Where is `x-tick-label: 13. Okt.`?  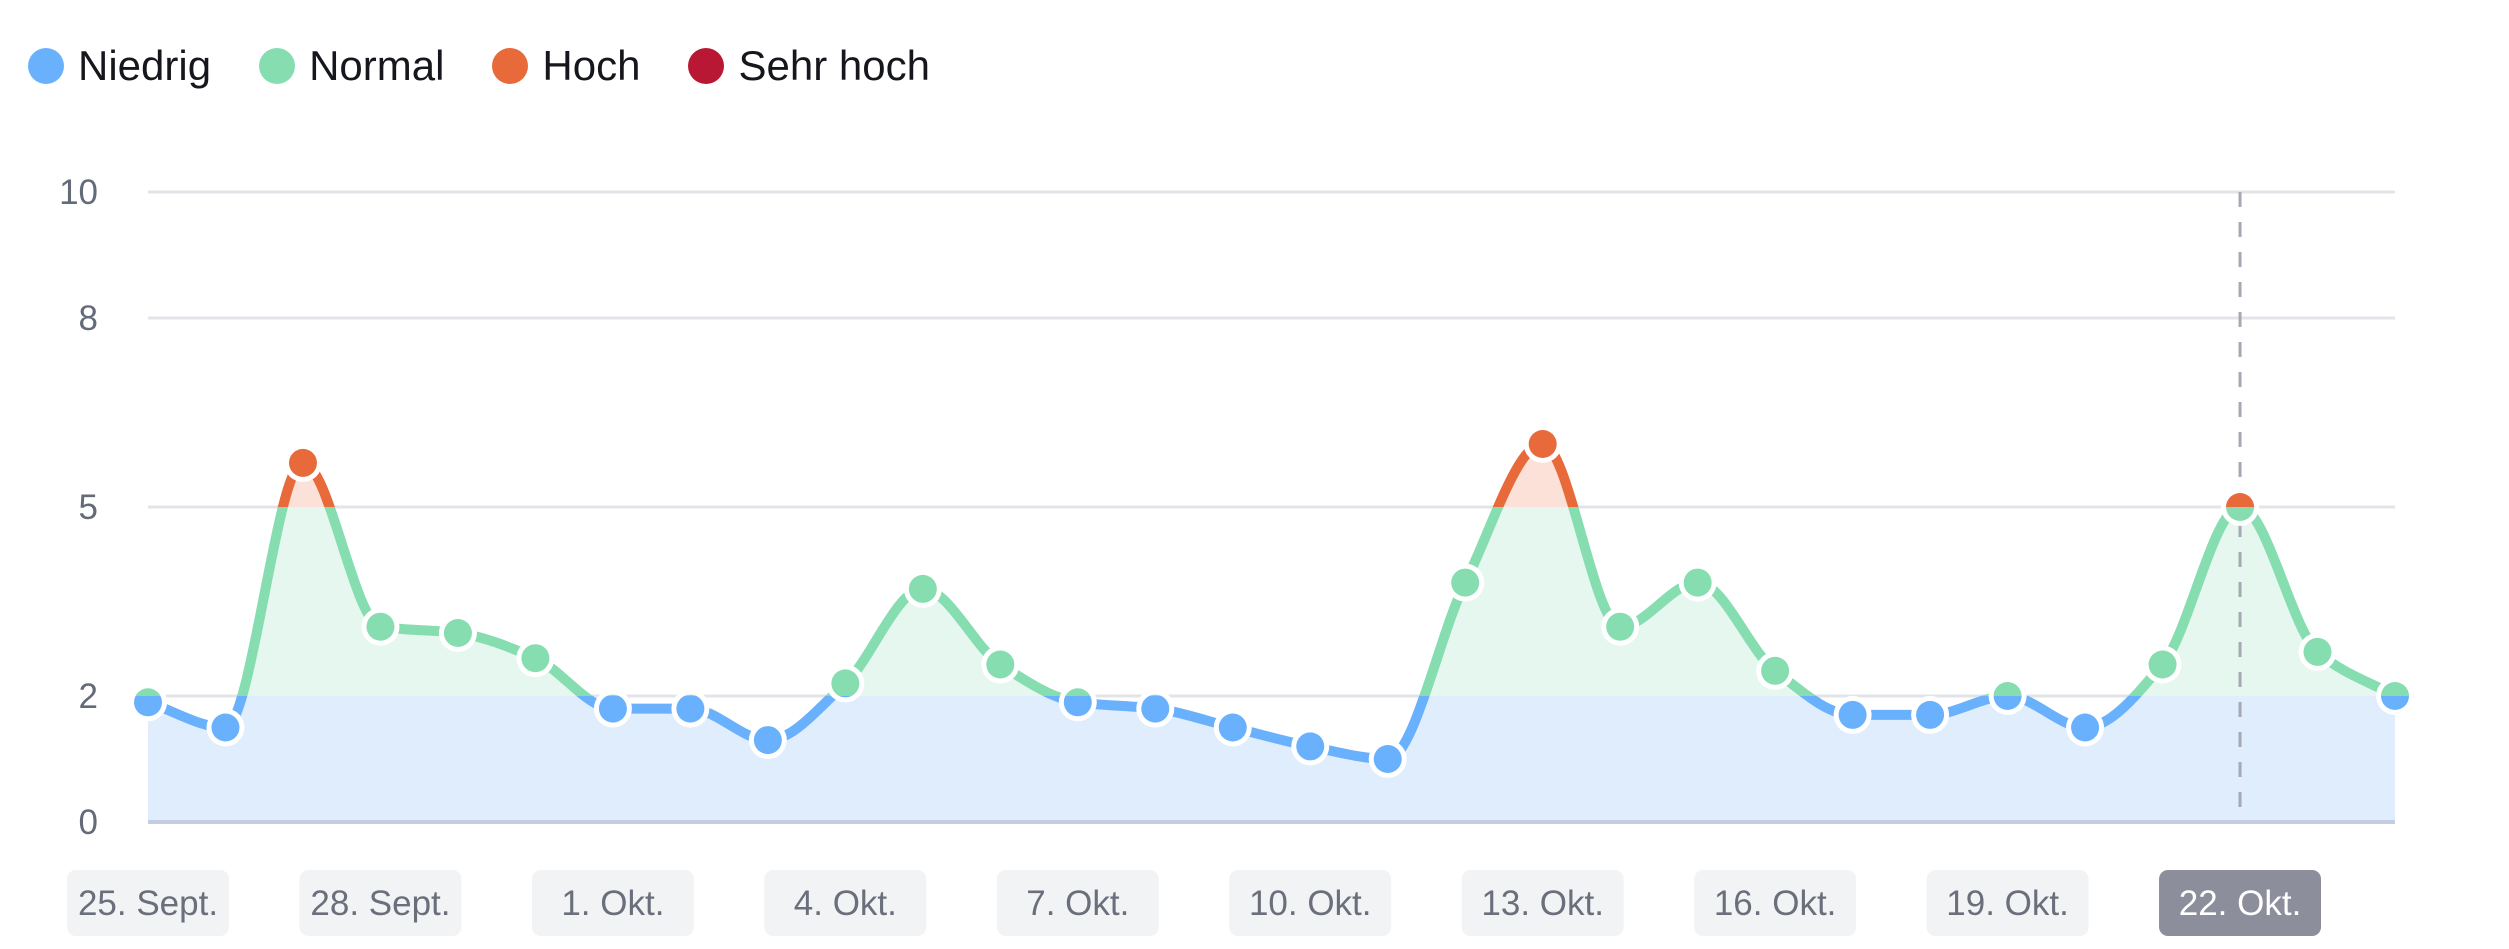 x-tick-label: 13. Okt. is located at coordinates (1542, 903).